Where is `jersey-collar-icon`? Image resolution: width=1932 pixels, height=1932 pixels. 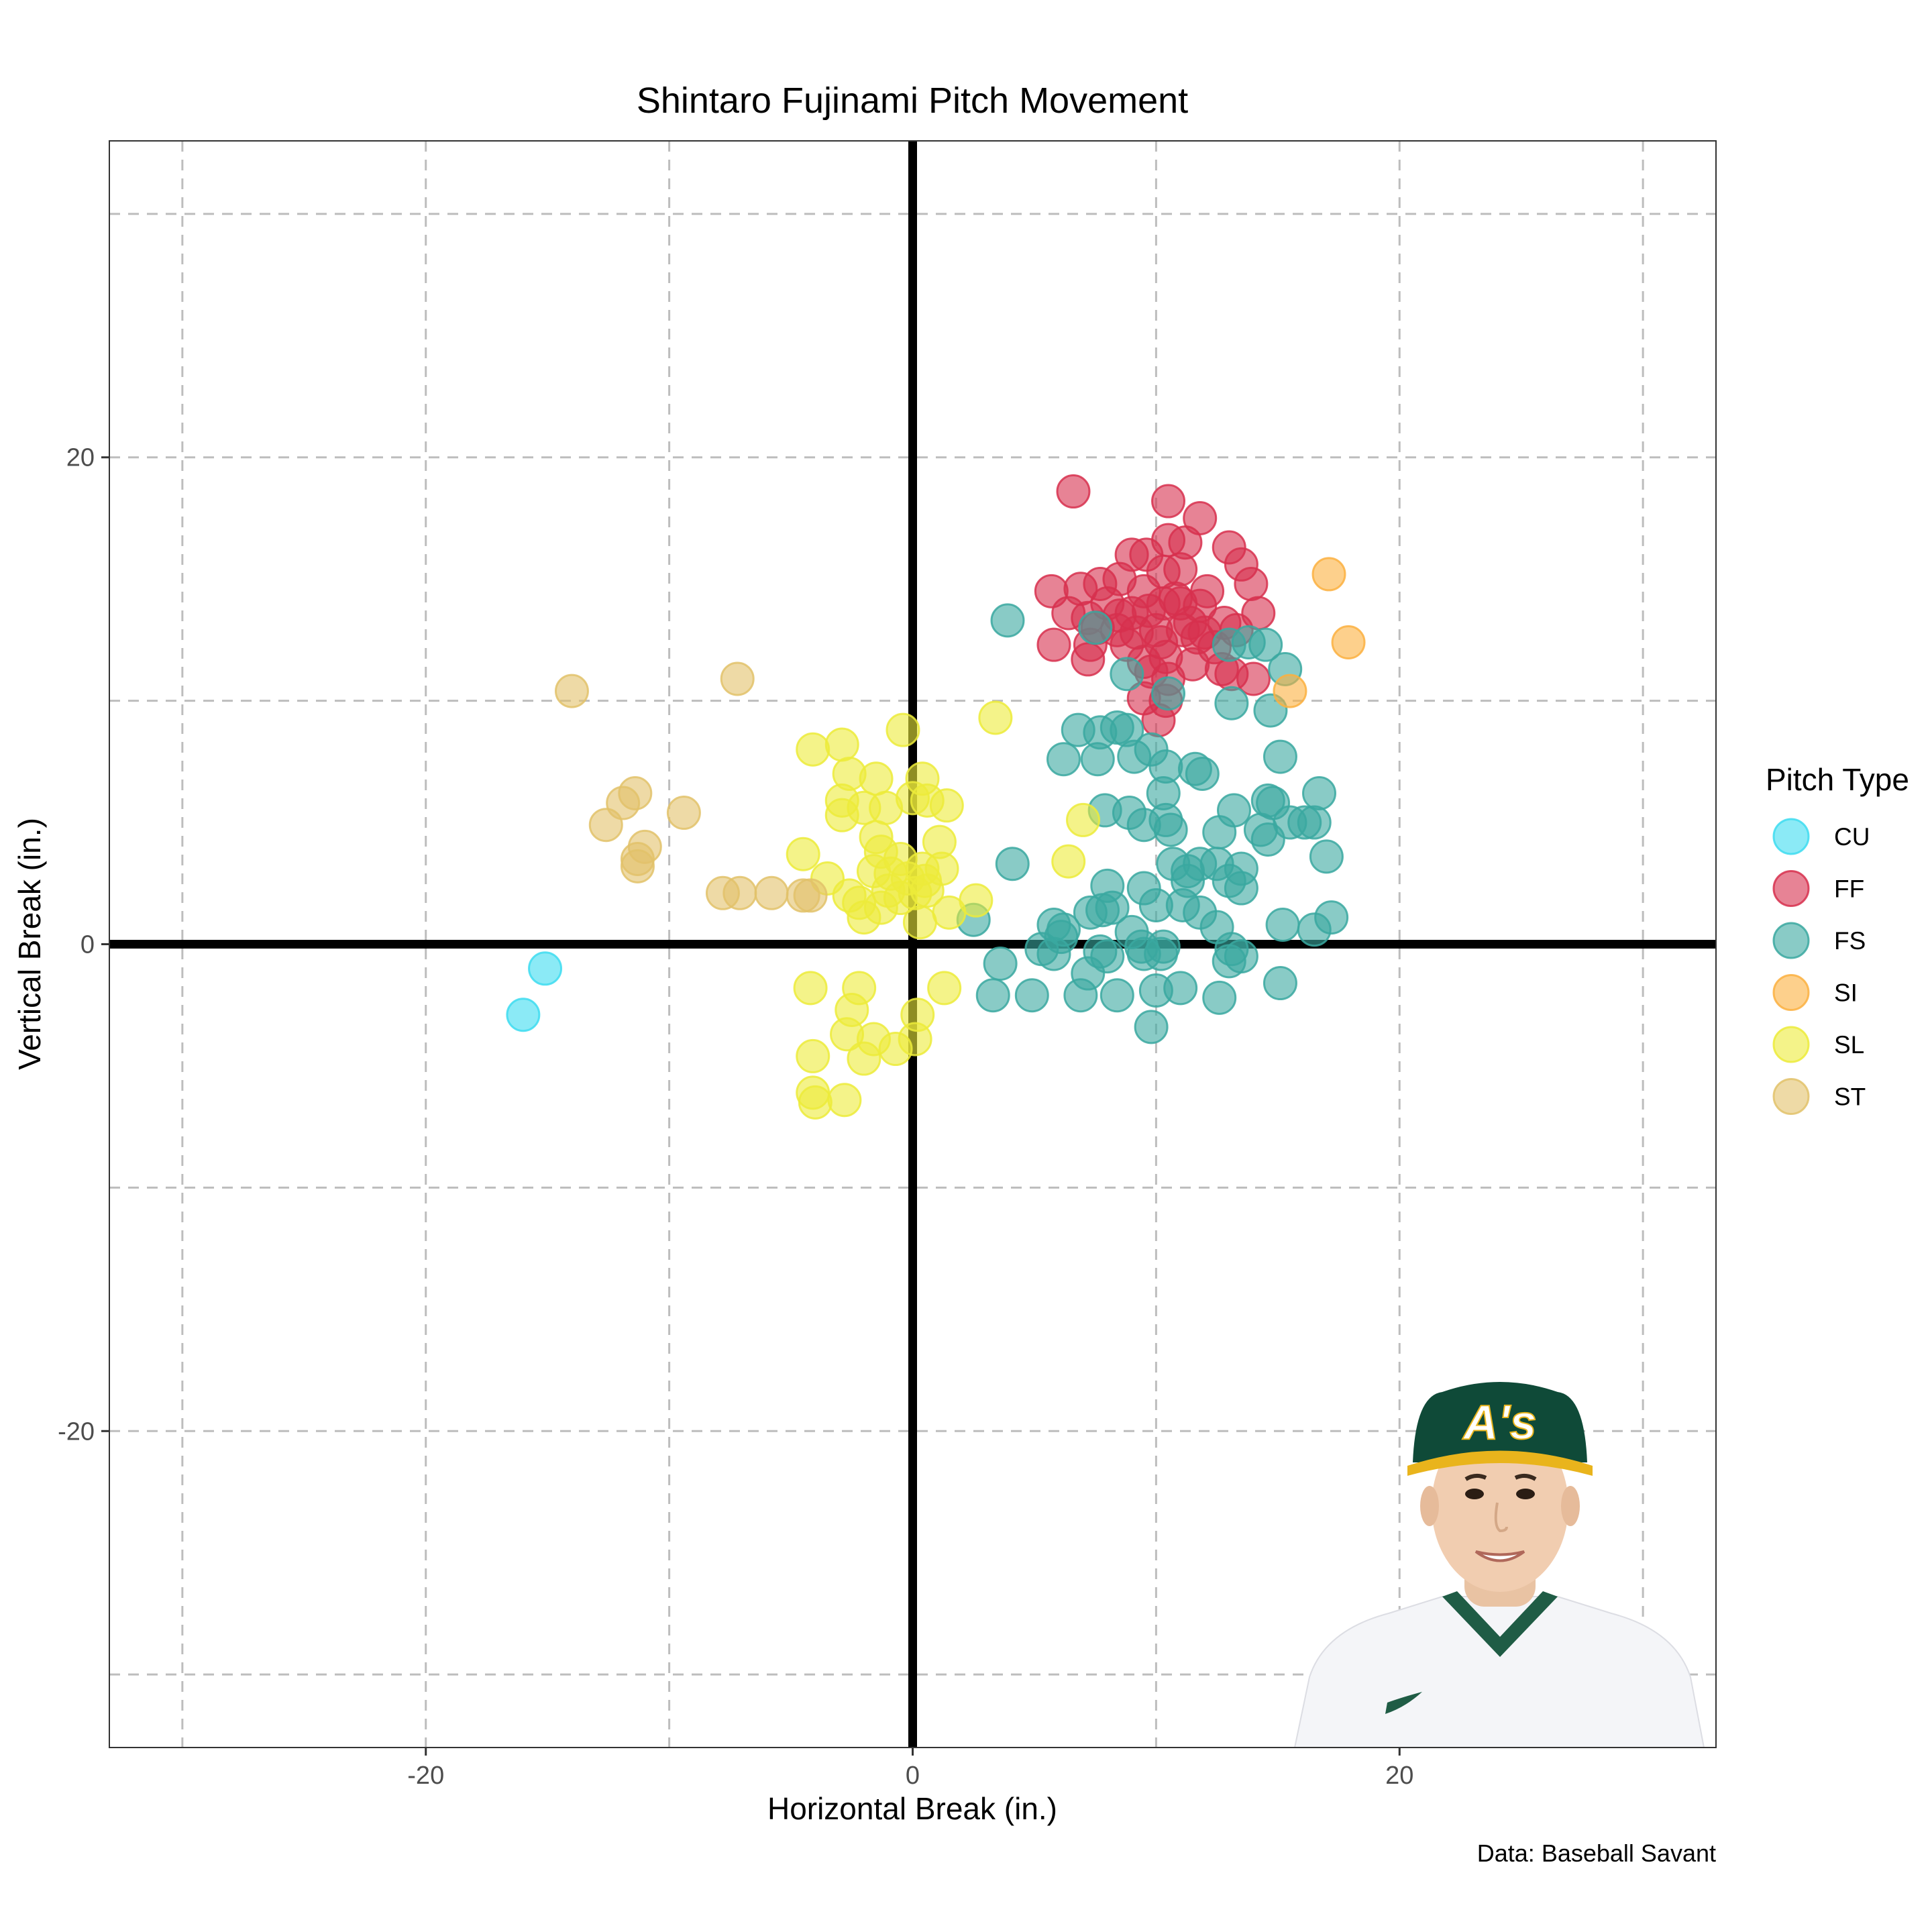
jersey-collar-icon is located at coordinates (1500, 1624).